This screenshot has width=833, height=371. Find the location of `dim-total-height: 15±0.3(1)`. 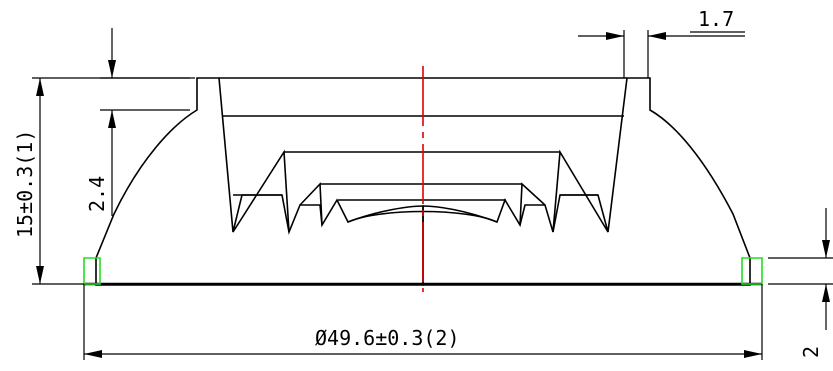

dim-total-height: 15±0.3(1) is located at coordinates (104, 181).